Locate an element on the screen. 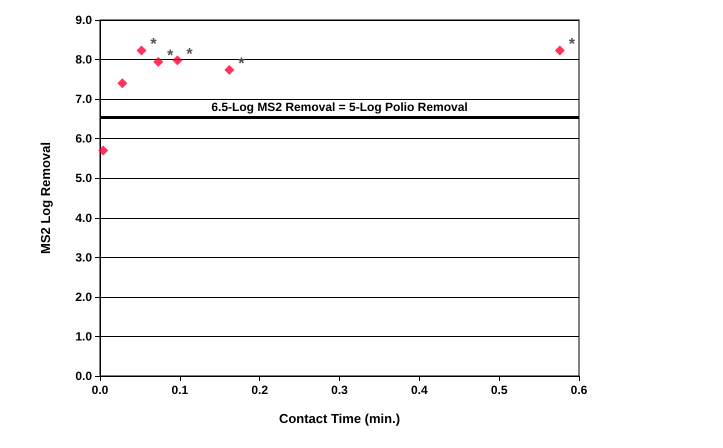  x-tick-label: 0.6 is located at coordinates (579, 390).